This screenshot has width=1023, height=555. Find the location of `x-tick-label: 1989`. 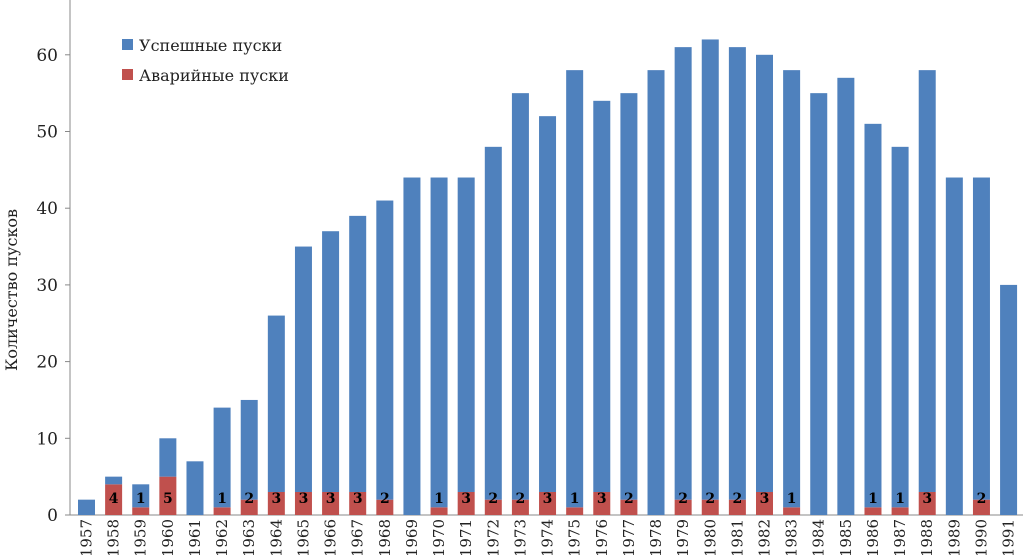

x-tick-label: 1989 is located at coordinates (954, 537).